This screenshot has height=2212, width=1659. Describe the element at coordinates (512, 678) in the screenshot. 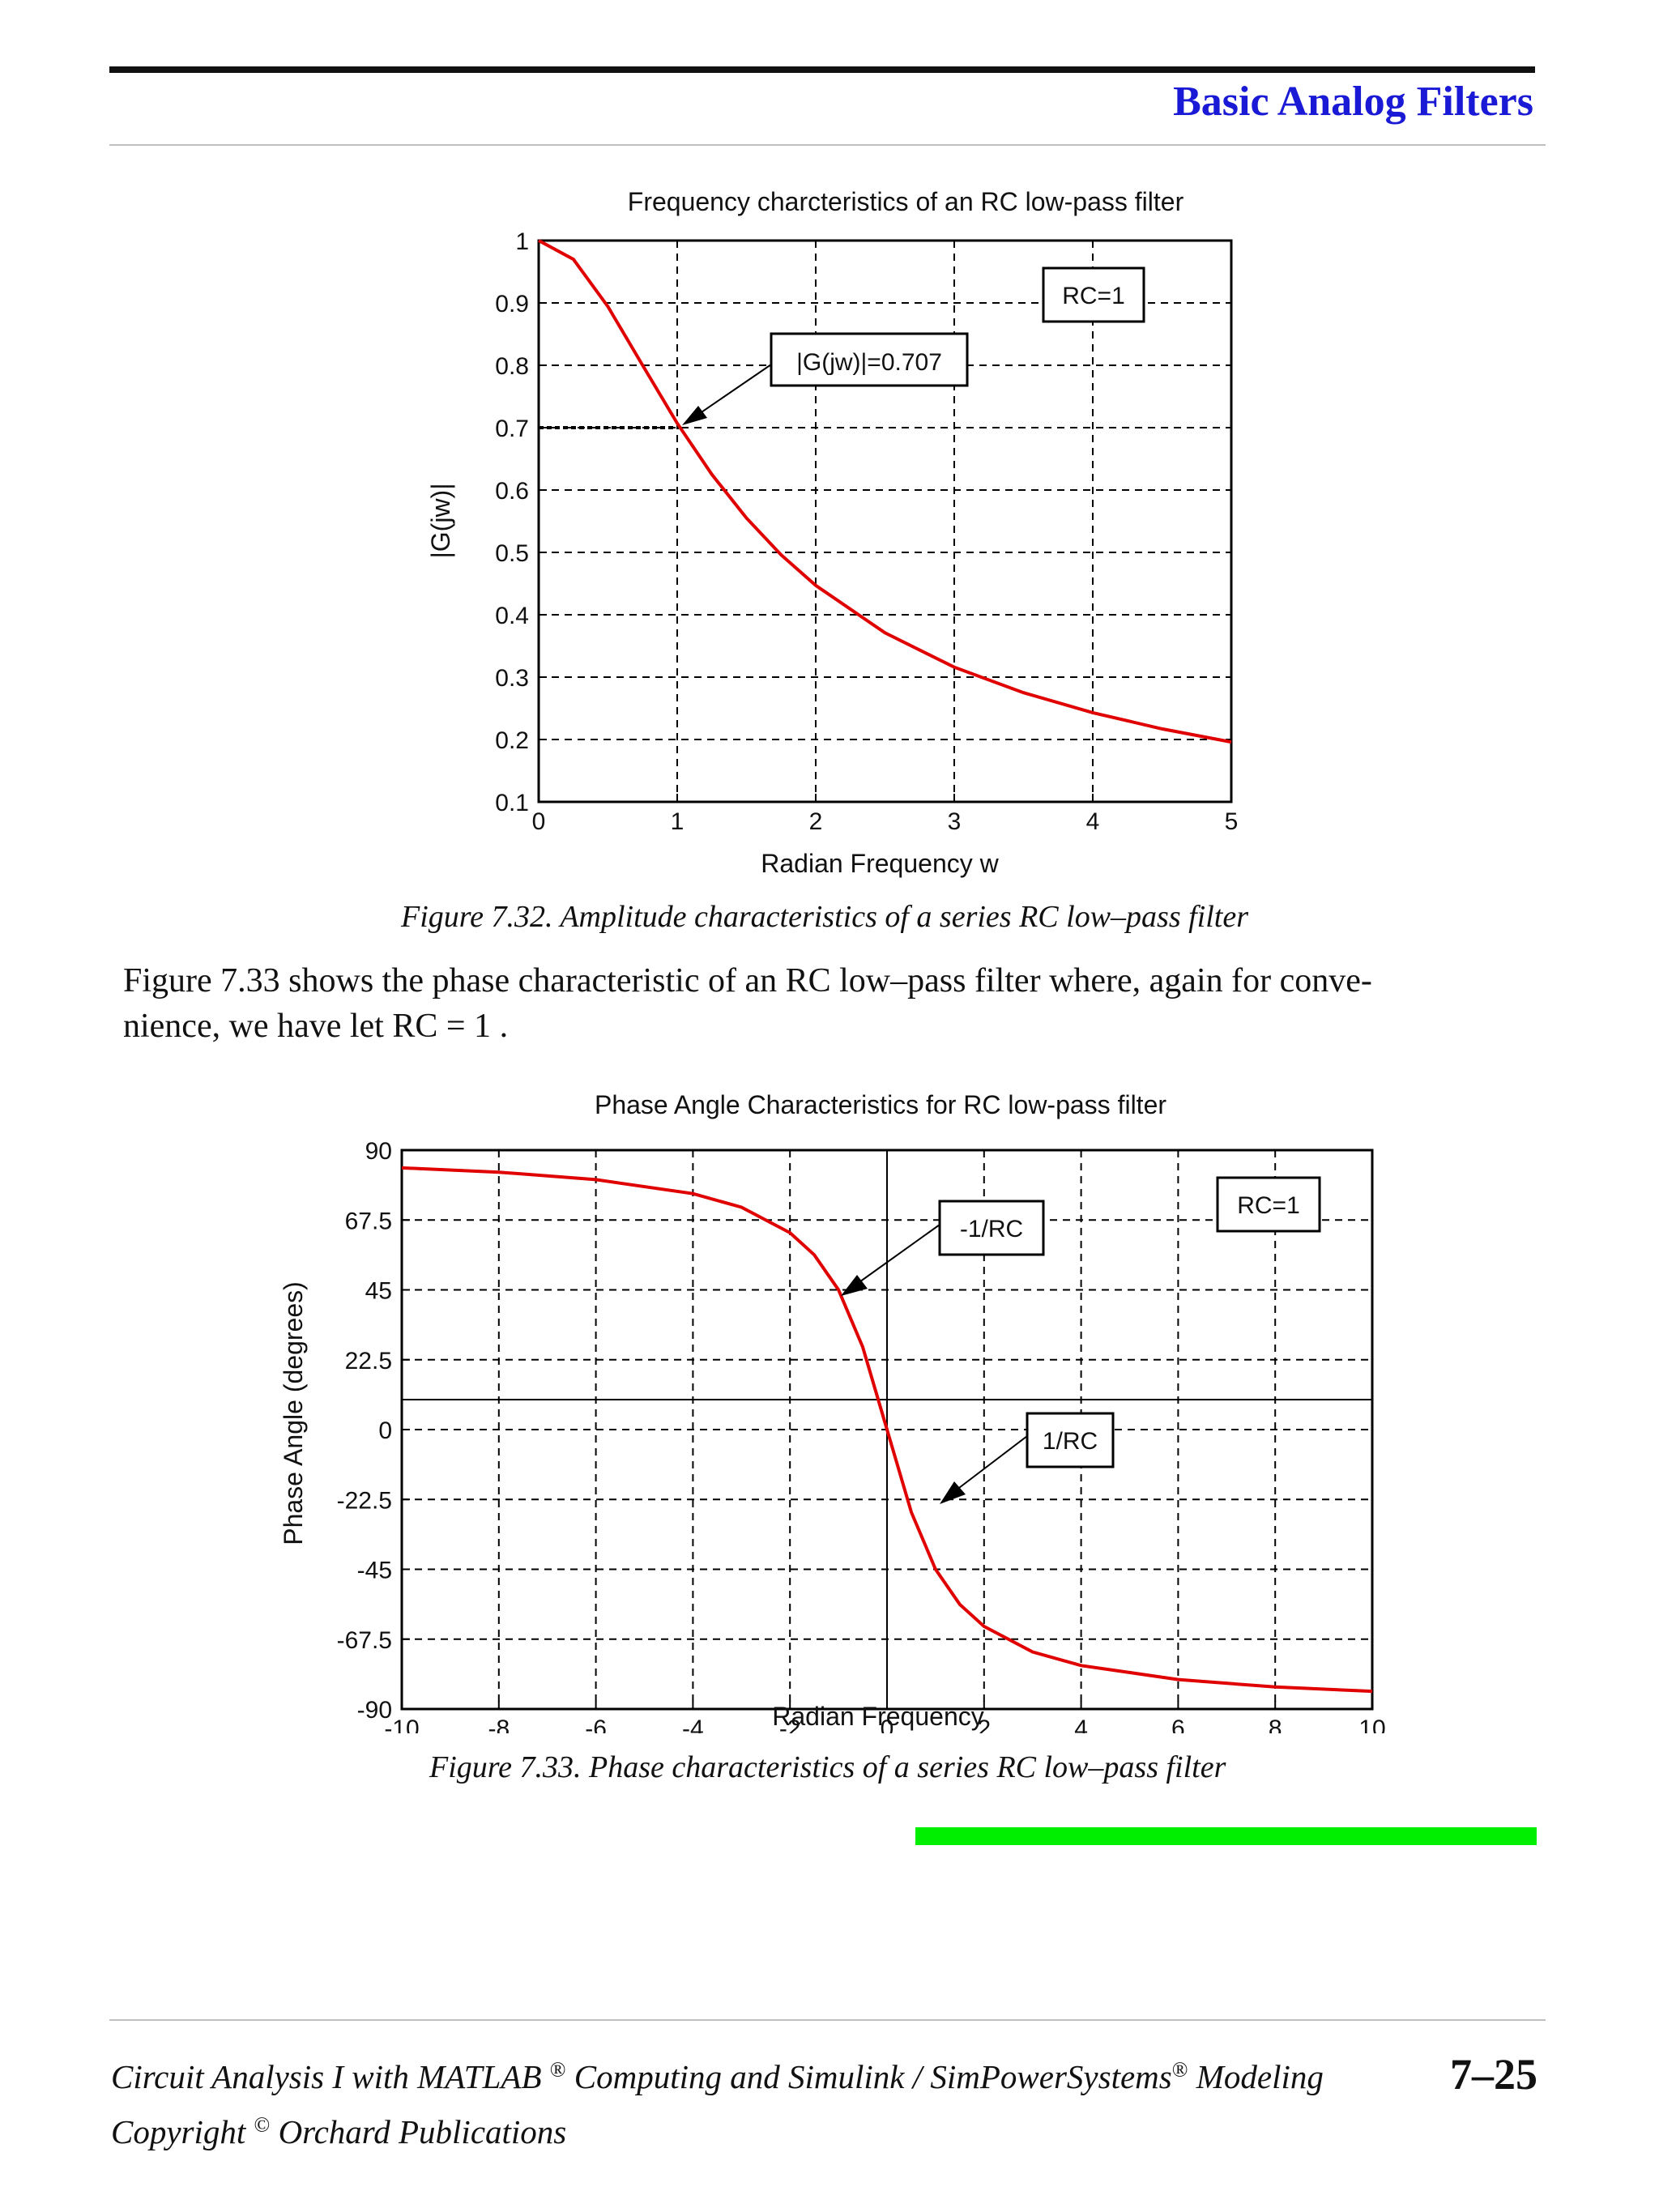

I see `y-tick-label: 0.3` at that location.